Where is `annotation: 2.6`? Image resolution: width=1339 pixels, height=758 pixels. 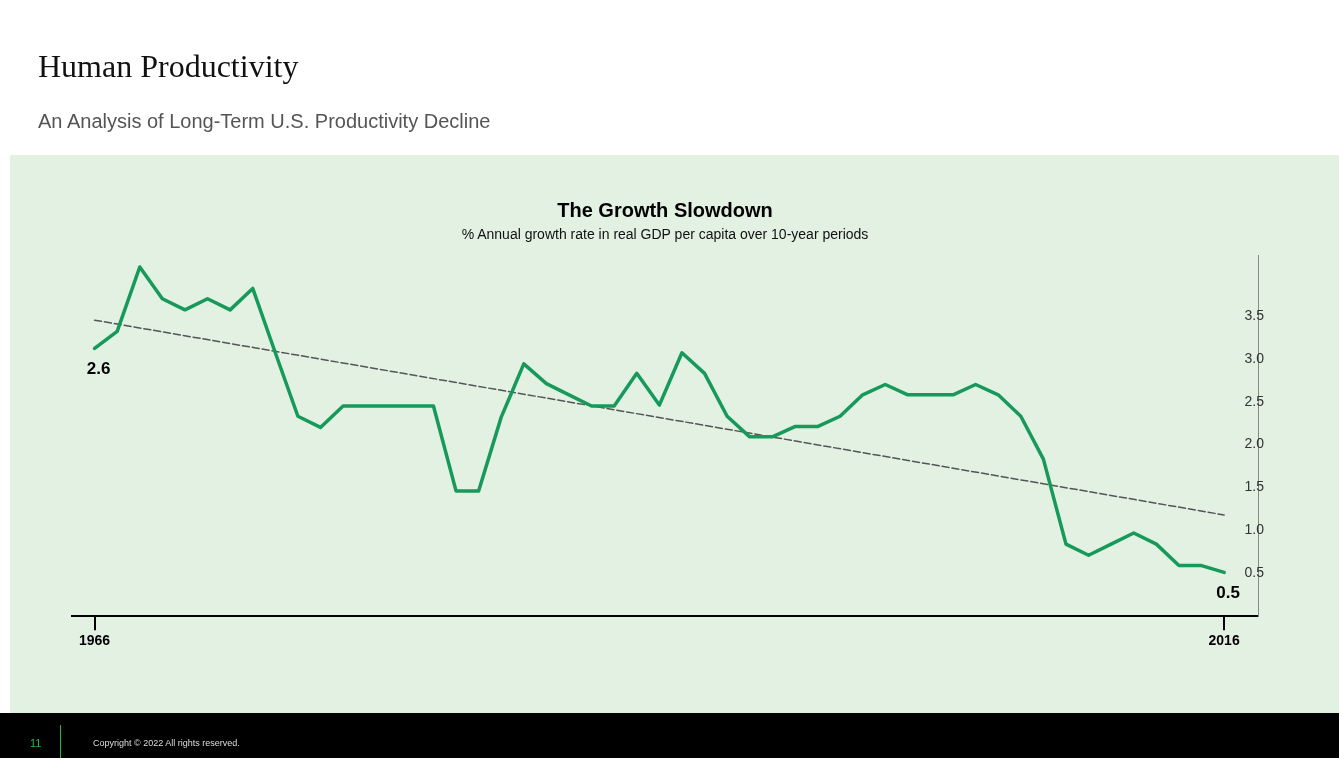 annotation: 2.6 is located at coordinates (98, 368).